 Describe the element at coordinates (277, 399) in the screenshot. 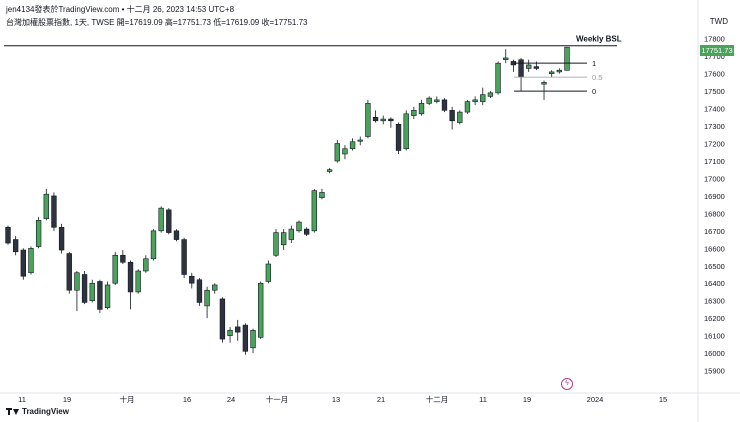

I see `x-tick-label: 十一月` at that location.